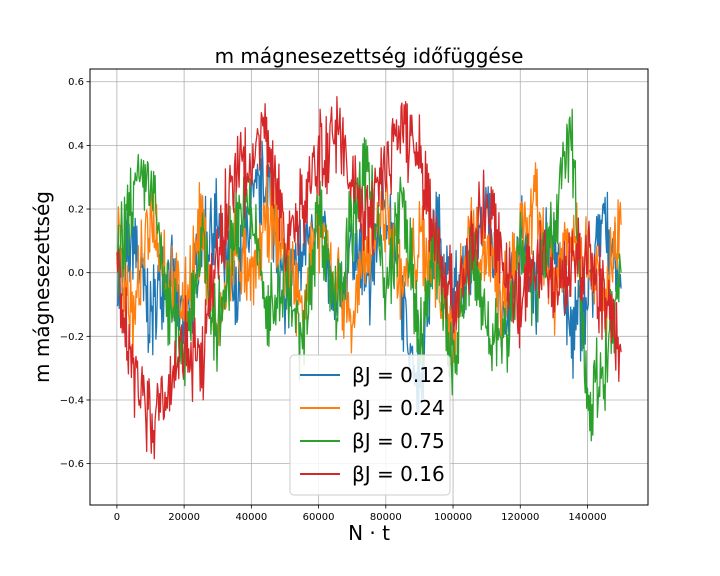 The height and width of the screenshot is (576, 720). Describe the element at coordinates (360, 514) in the screenshot. I see `x-ticks: 0 20000 40000 60000 80000 100000 120000 140000` at that location.